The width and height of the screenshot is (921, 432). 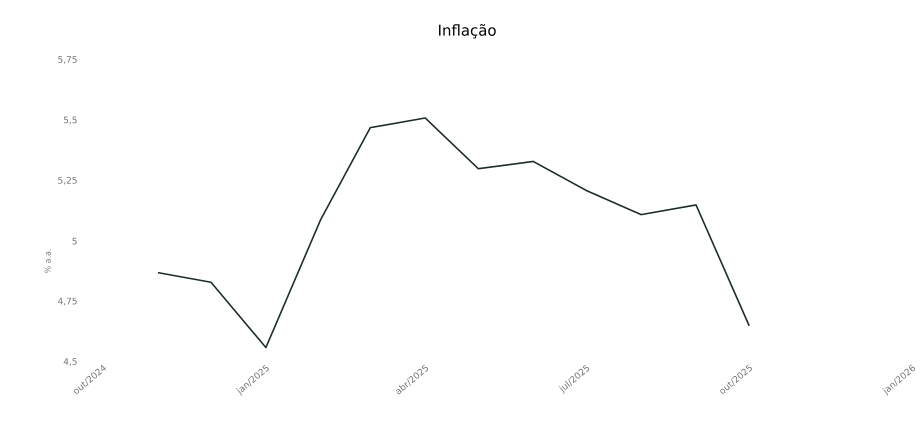 What do you see at coordinates (67, 60) in the screenshot?
I see `y-tick-label: 5,75` at bounding box center [67, 60].